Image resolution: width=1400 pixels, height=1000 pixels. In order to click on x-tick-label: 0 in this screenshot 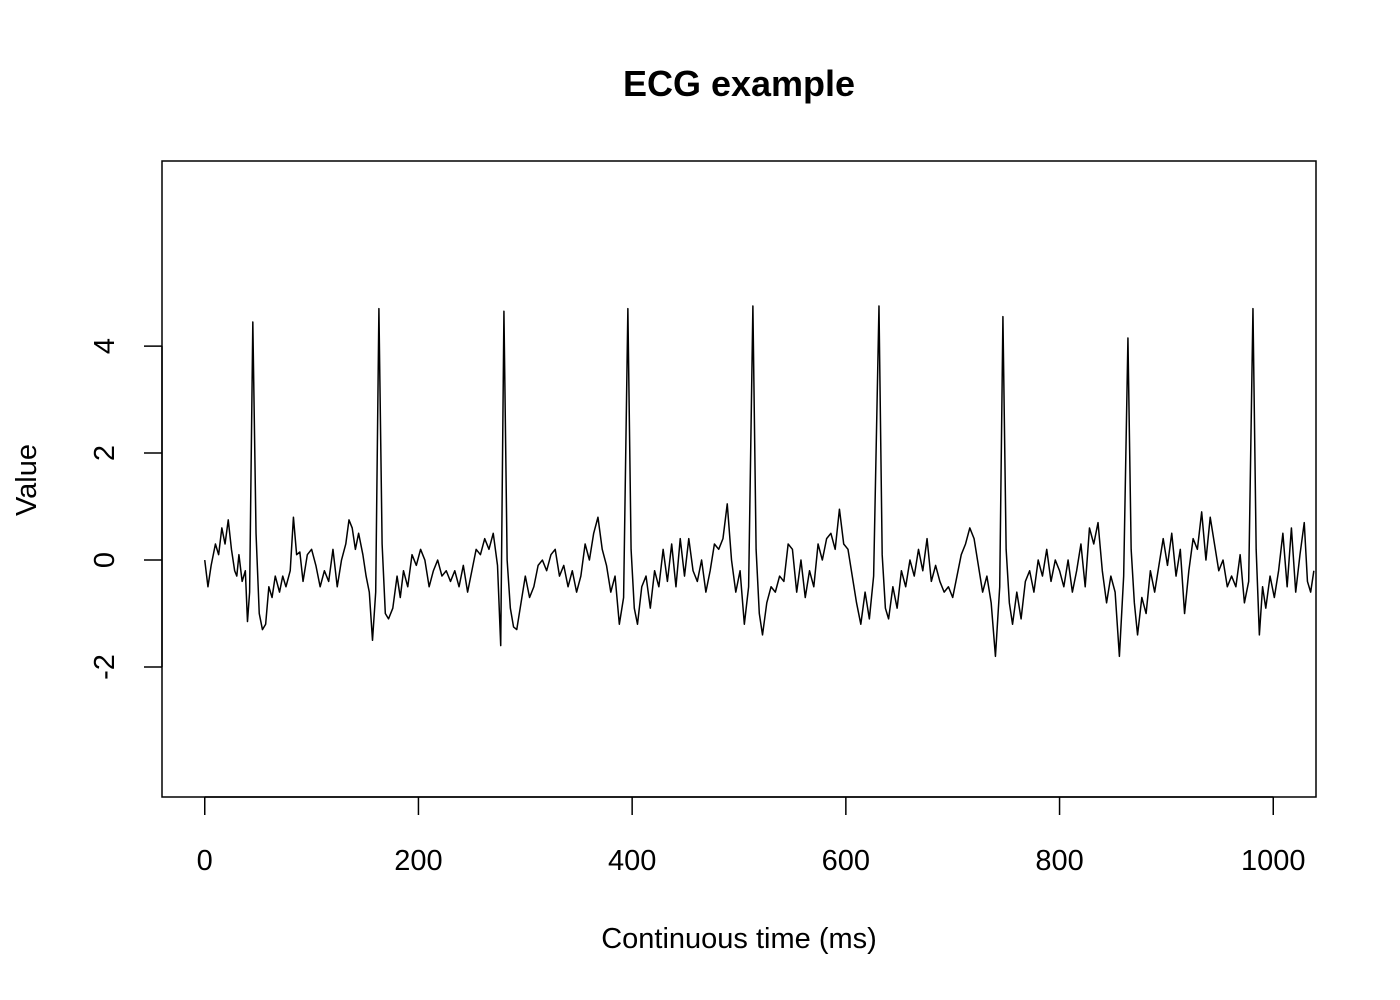, I will do `click(205, 861)`.